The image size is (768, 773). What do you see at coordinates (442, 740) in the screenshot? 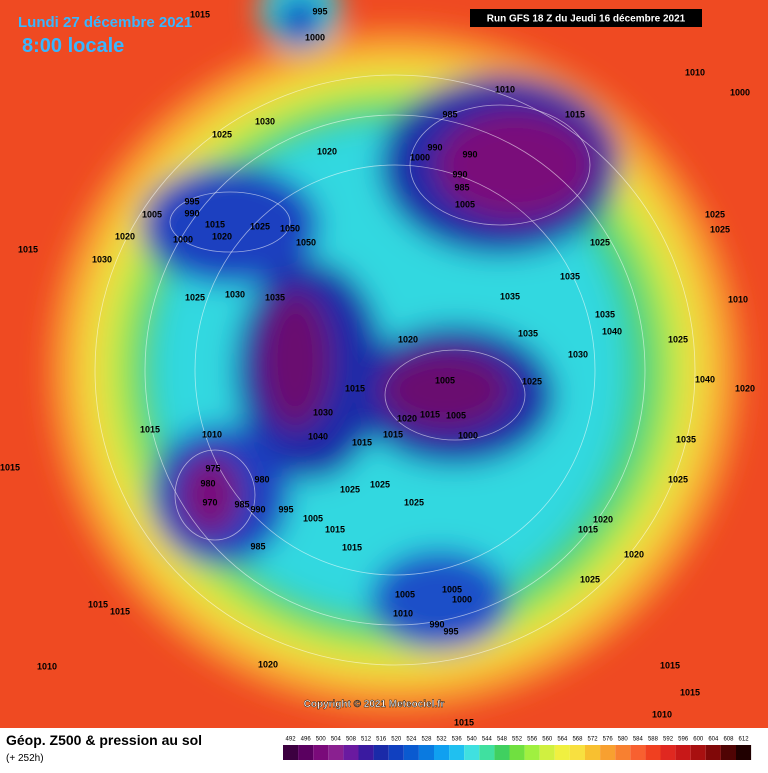
I see `scale-label: 532` at bounding box center [442, 740].